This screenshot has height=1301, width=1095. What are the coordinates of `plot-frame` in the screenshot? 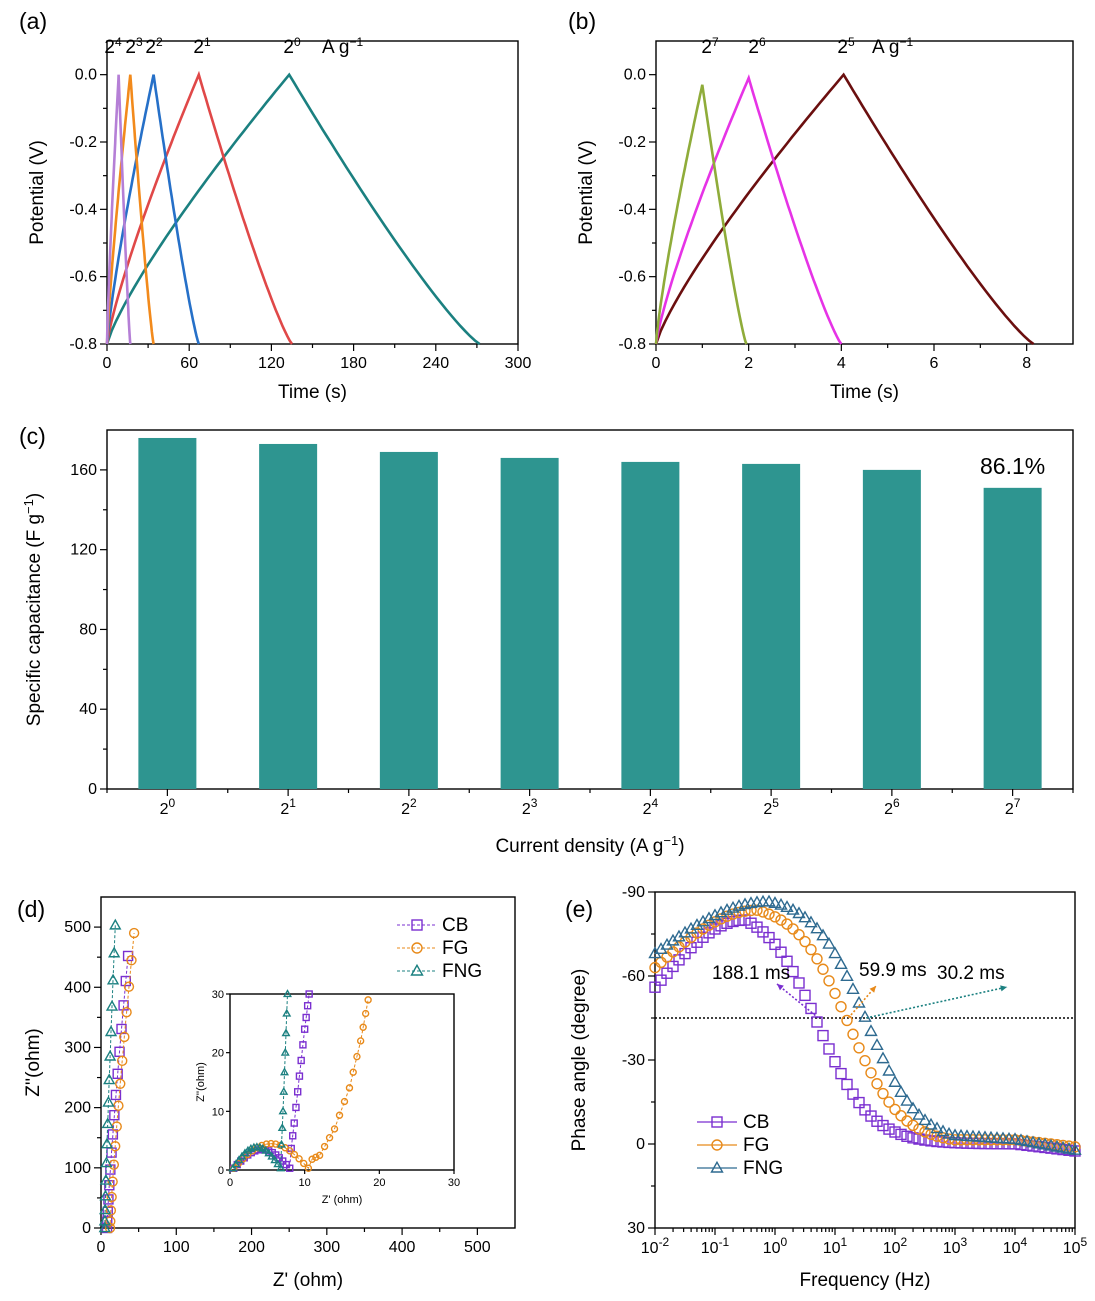 It's located at (308, 1062).